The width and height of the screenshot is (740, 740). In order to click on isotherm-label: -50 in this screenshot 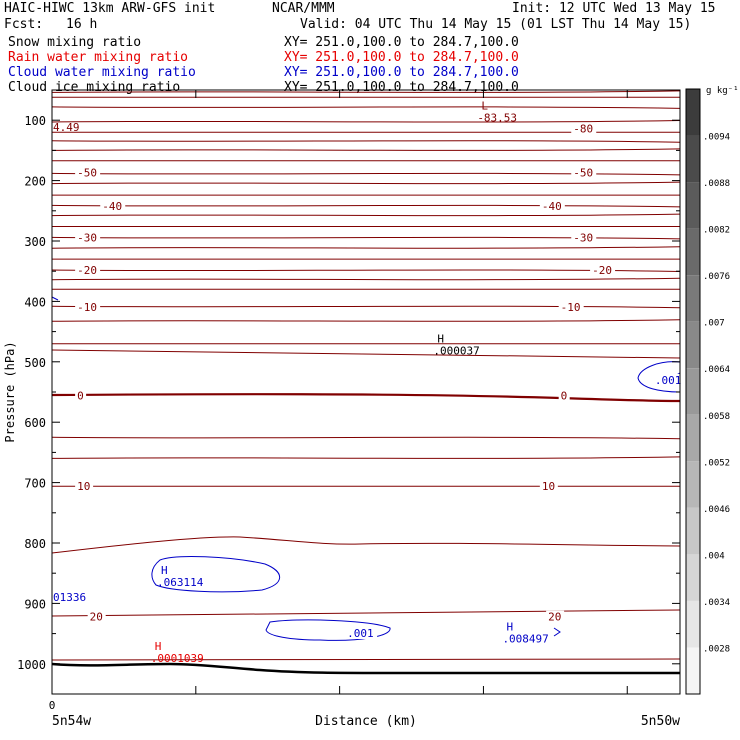, I will do `click(583, 173)`.